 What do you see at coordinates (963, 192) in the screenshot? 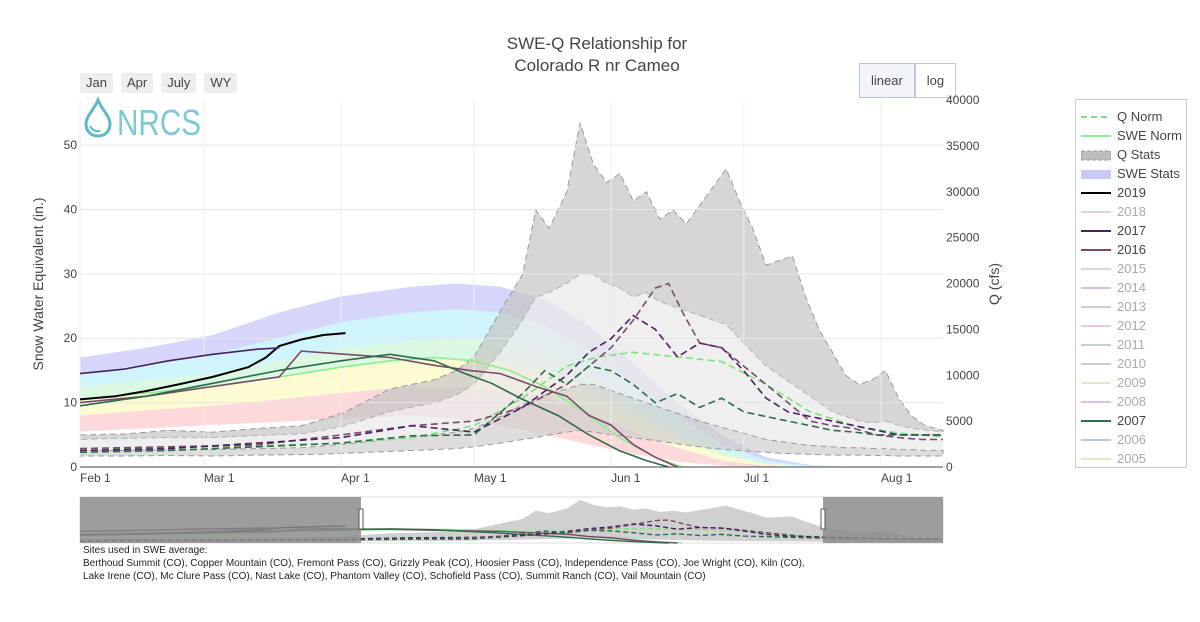
I see `y-right-tick-label: 30000` at bounding box center [963, 192].